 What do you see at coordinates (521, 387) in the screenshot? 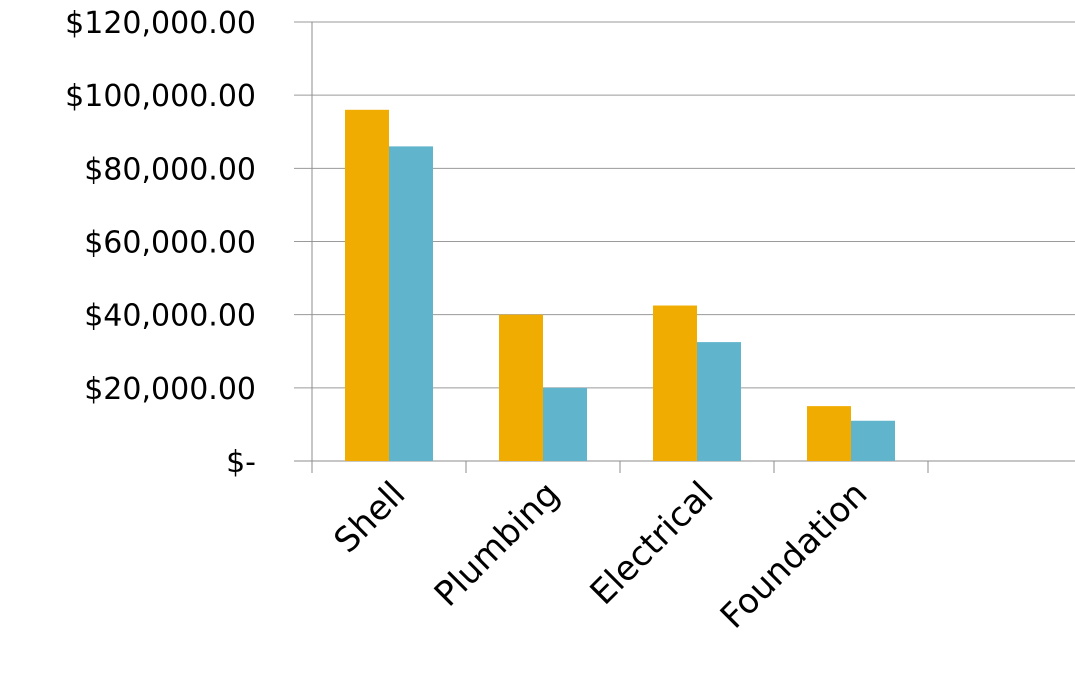
I see `bar-series-1-plumbing` at bounding box center [521, 387].